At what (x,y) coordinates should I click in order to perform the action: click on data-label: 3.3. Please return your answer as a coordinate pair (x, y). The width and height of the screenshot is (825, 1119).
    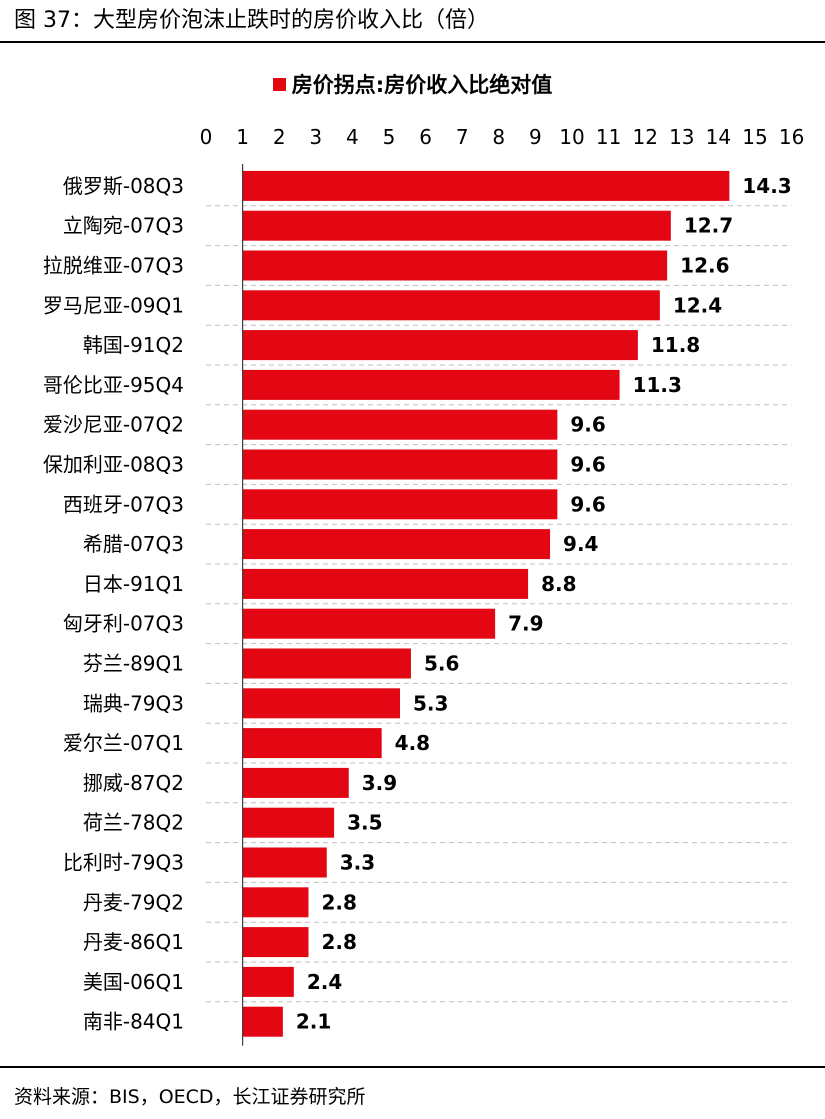
    Looking at the image, I should click on (357, 863).